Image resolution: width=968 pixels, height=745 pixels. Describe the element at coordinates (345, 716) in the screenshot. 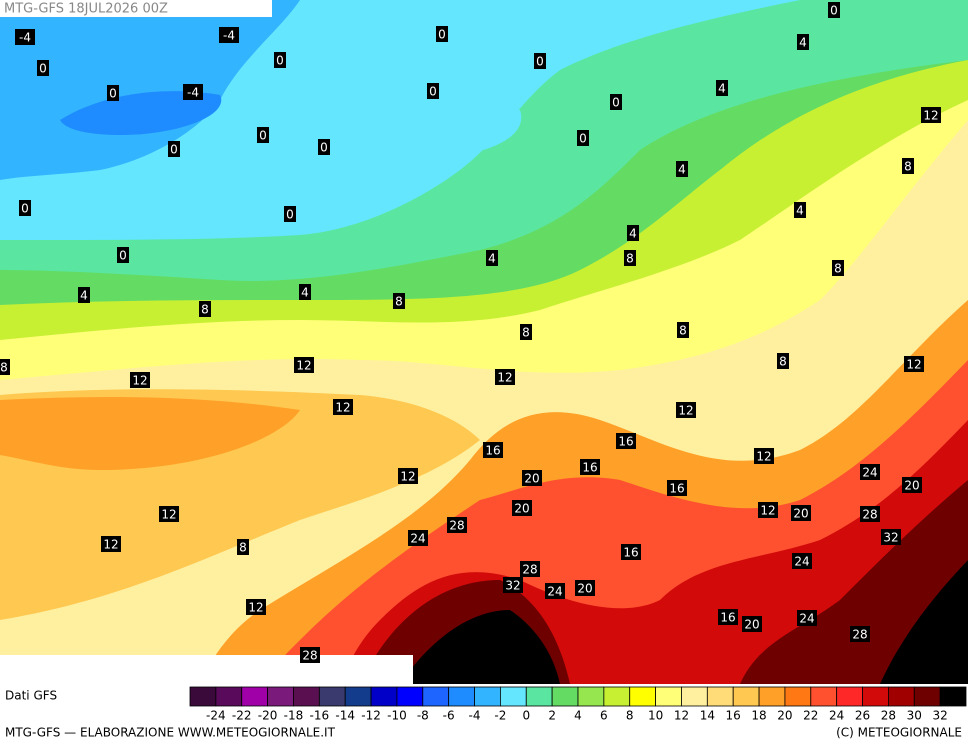

I see `tick-label: -14` at that location.